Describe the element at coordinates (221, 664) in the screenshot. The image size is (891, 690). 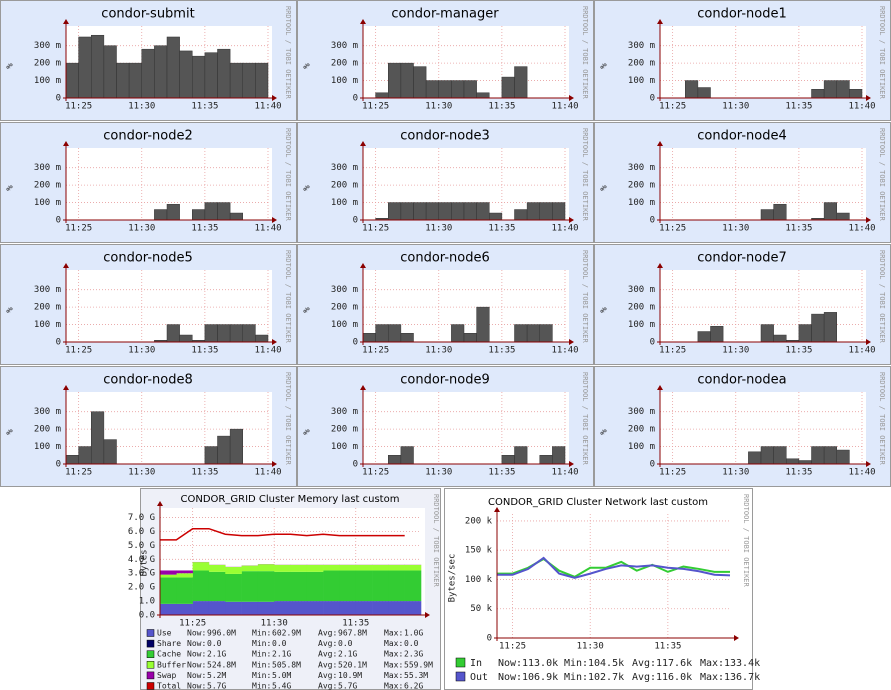
I see `stat-value: 524.8M` at that location.